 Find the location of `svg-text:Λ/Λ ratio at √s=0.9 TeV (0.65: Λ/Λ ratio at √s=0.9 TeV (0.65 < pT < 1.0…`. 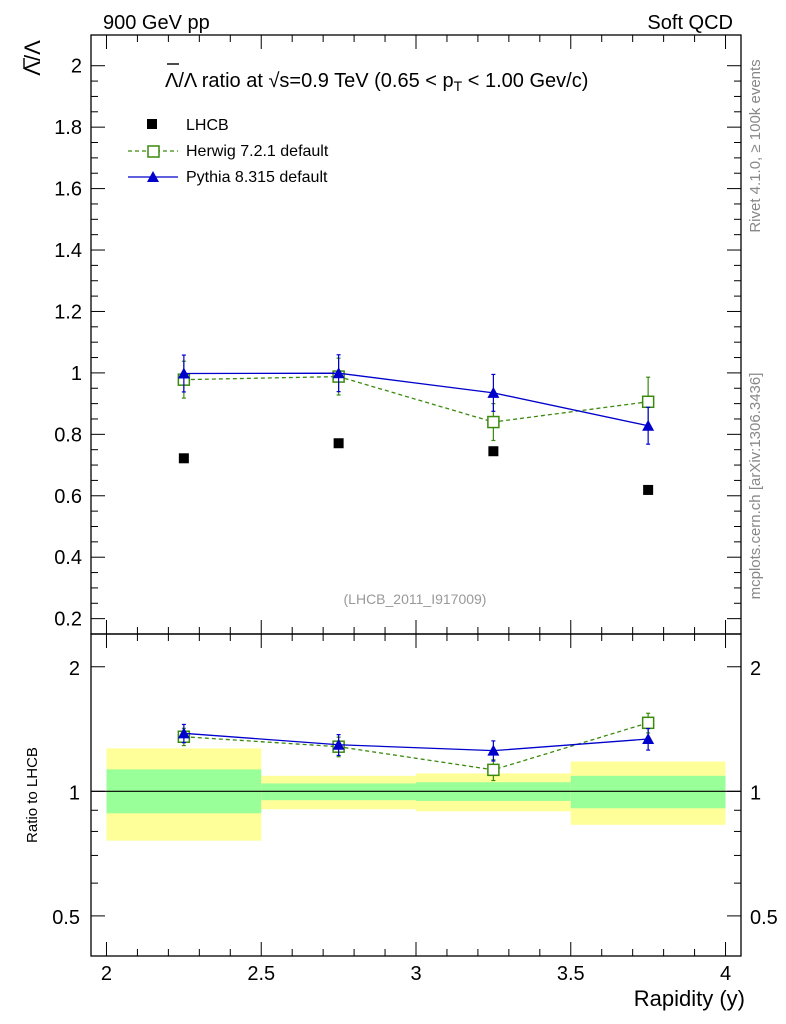

svg-text:Λ/Λ ratio at √s=0.9 TeV (0.65: Λ/Λ ratio at √s=0.9 TeV (0.65 < pT < 1.0… is located at coordinates (376, 82).